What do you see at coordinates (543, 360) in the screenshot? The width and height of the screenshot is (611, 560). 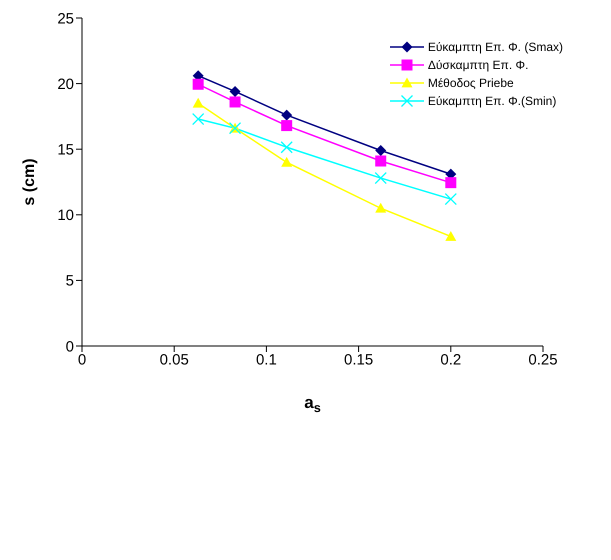 I see `x-tick-label: 0.25` at bounding box center [543, 360].